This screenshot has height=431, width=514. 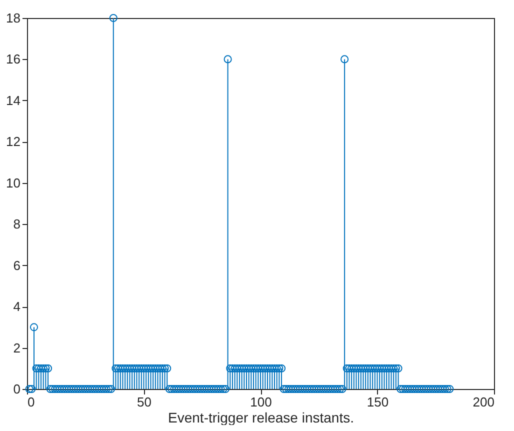 What do you see at coordinates (13, 100) in the screenshot?
I see `y-tick-label: 14` at bounding box center [13, 100].